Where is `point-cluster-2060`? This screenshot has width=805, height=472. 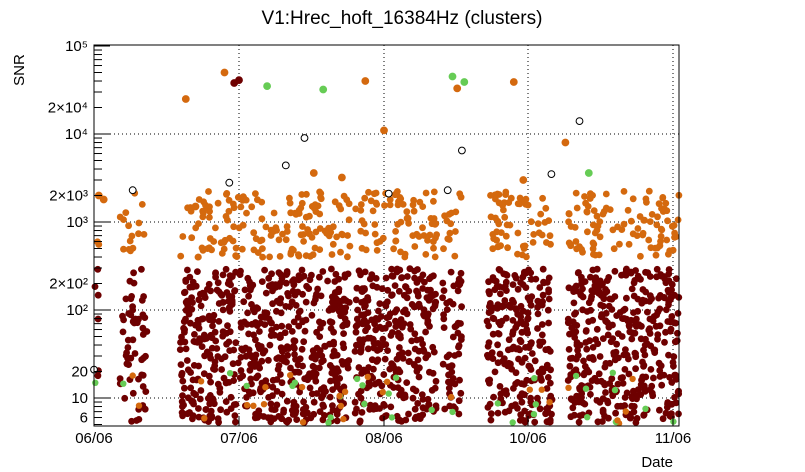
point-cluster-2060 is located at coordinates (650, 222).